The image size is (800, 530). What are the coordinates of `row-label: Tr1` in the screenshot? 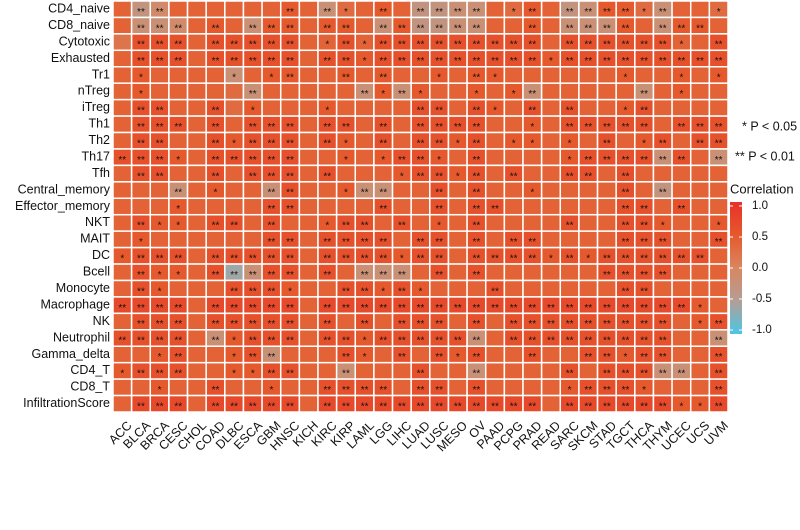 It's located at (101, 74).